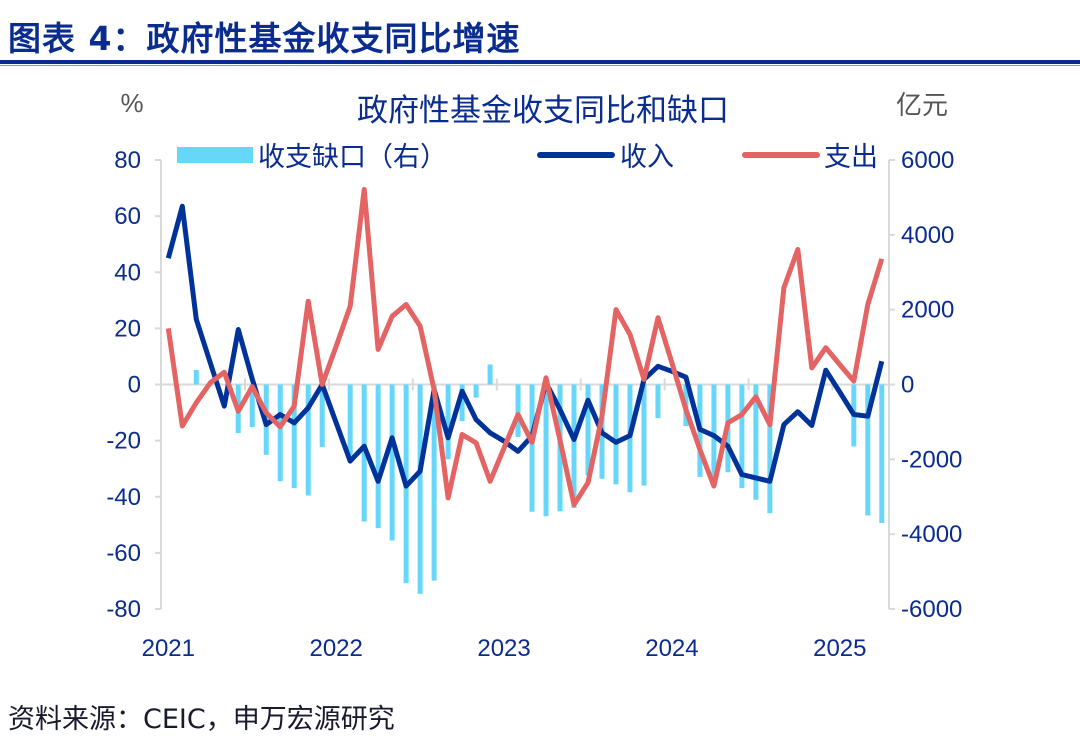 The image size is (1080, 736). What do you see at coordinates (335, 648) in the screenshot?
I see `x-tick-label: 2022` at bounding box center [335, 648].